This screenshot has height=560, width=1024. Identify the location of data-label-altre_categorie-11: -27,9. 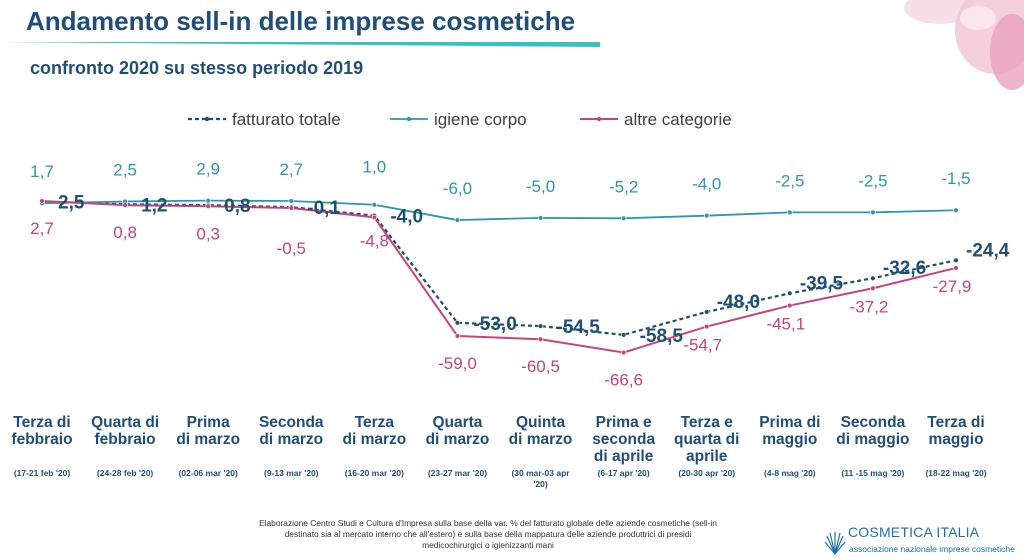
(952, 286).